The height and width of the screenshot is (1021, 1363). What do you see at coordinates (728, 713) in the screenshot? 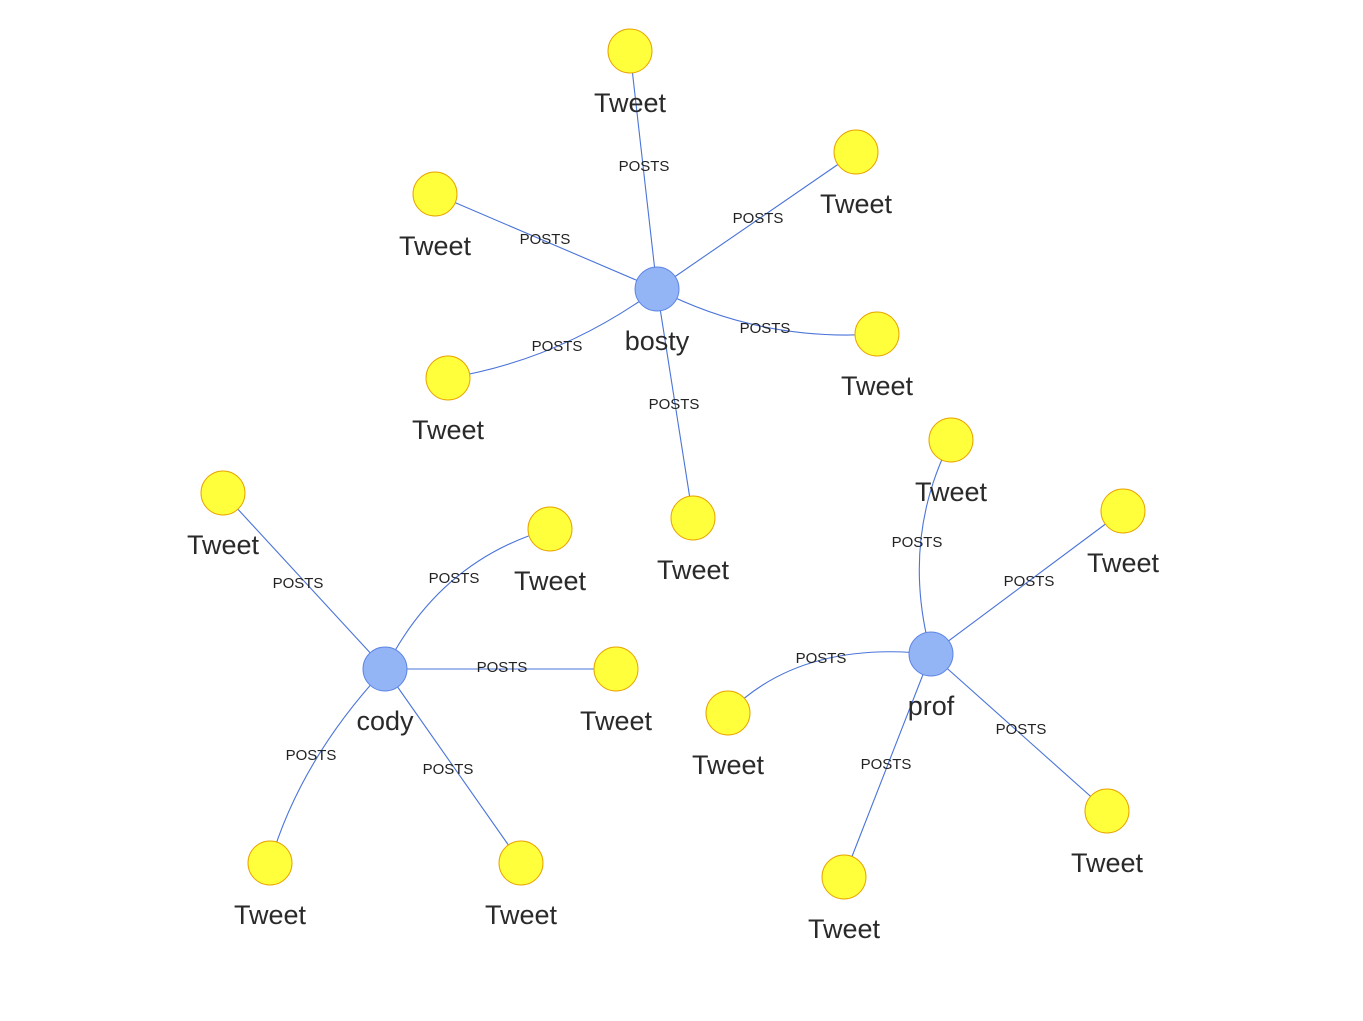
I see `tweet-node-circle-p3` at bounding box center [728, 713].